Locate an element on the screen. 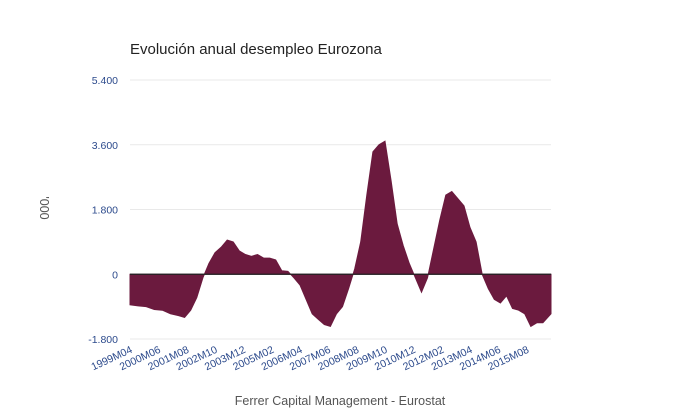  y-tick-label: 1.800 is located at coordinates (105, 211).